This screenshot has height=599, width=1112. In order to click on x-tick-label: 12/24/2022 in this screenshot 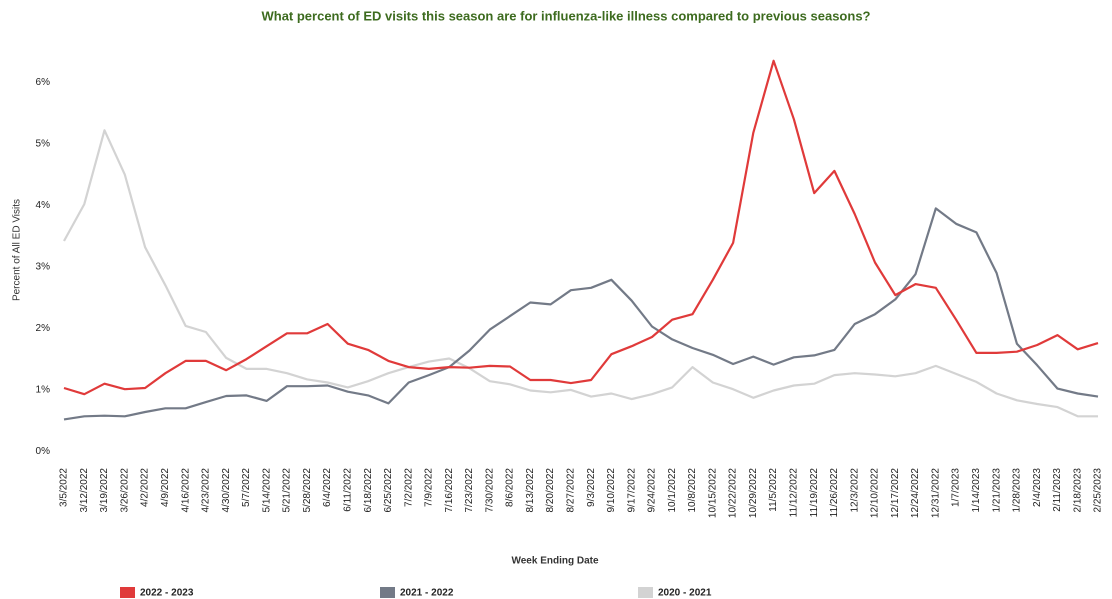, I will do `click(915, 493)`.